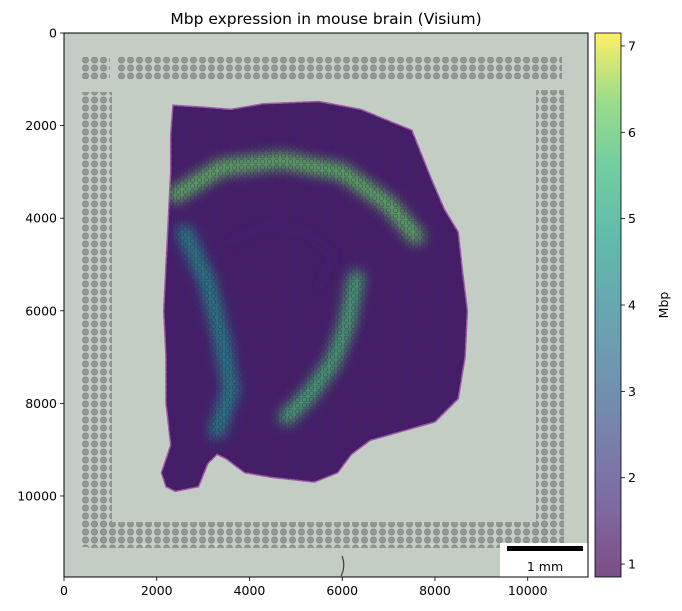 The height and width of the screenshot is (611, 682). I want to click on scalebar-label: 1 mm, so click(545, 566).